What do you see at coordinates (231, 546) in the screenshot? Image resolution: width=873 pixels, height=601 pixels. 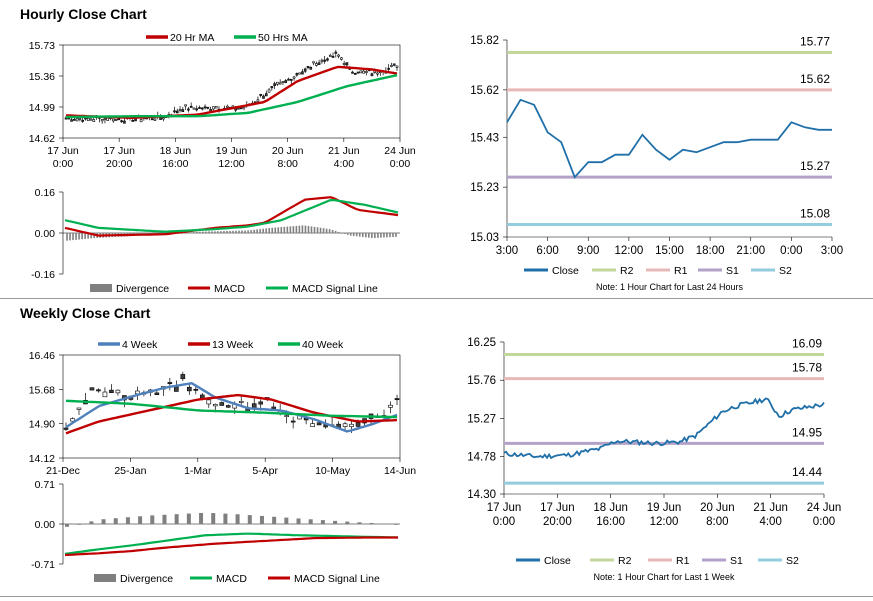 I see `macd-signal-line` at bounding box center [231, 546].